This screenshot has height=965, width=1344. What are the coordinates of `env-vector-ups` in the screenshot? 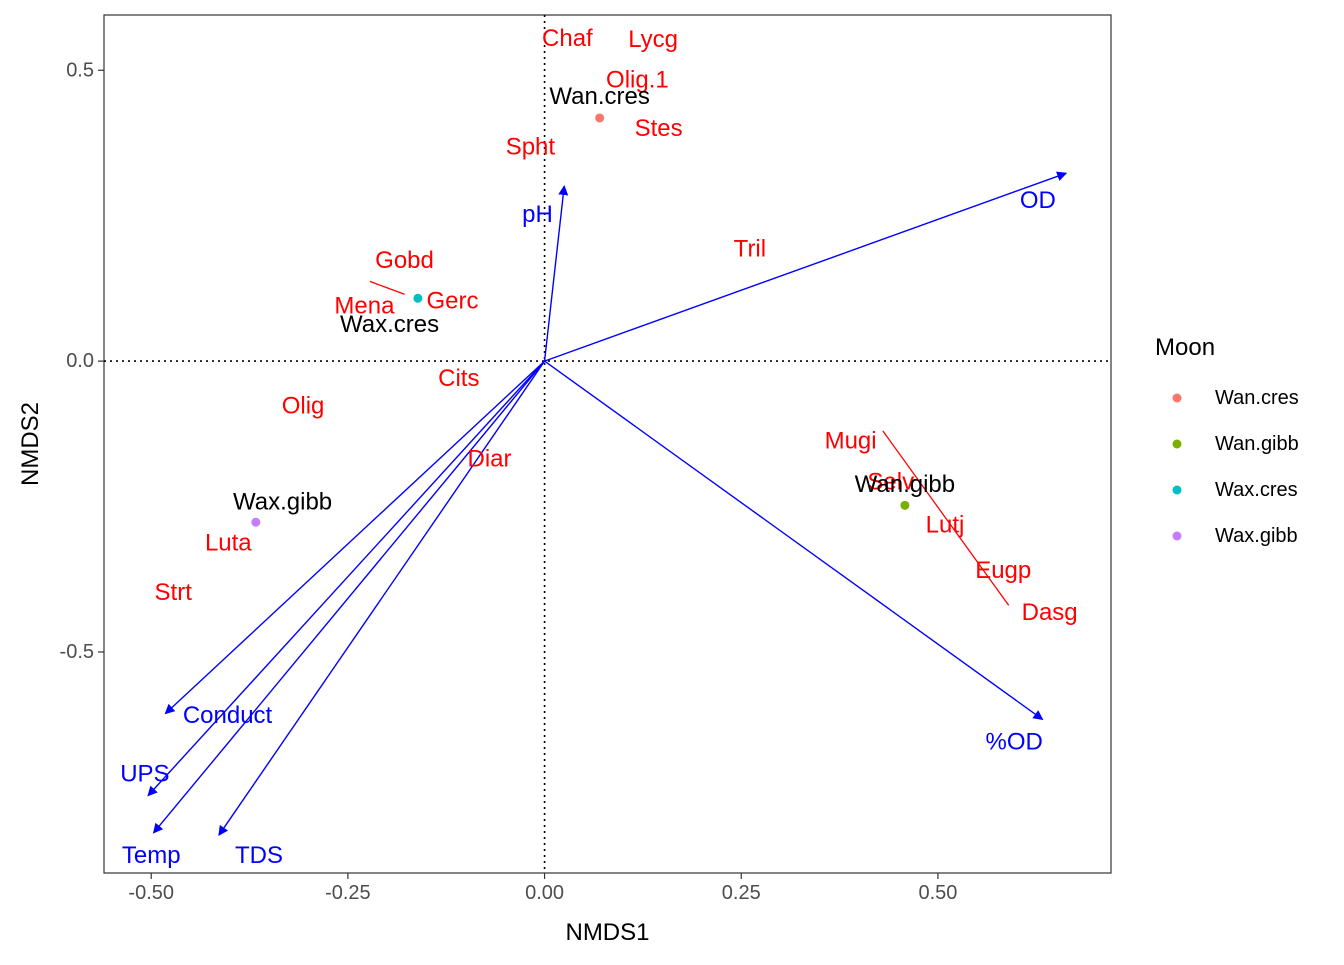 It's located at (346, 578).